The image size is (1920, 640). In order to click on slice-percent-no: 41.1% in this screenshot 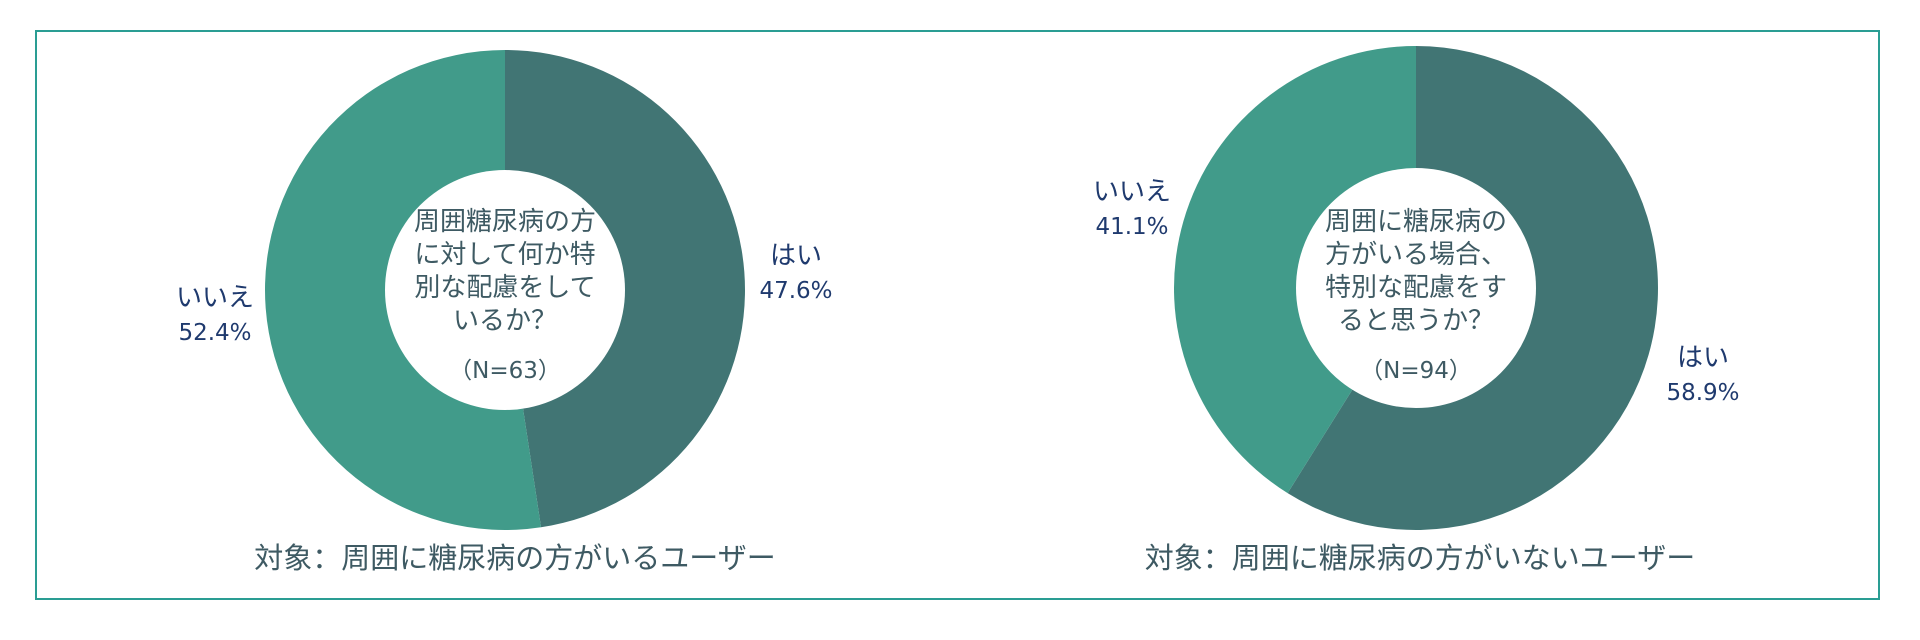, I will do `click(1131, 227)`.